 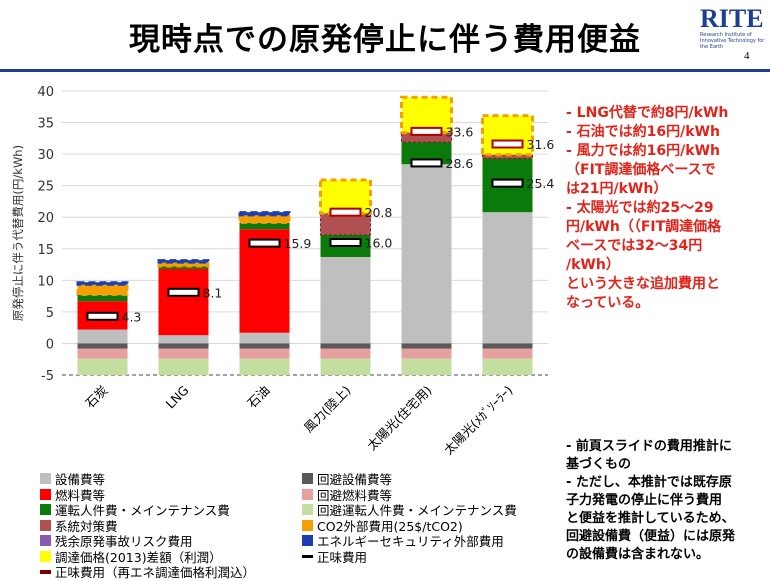 I want to click on y-tick-label: 5, so click(x=50, y=313).